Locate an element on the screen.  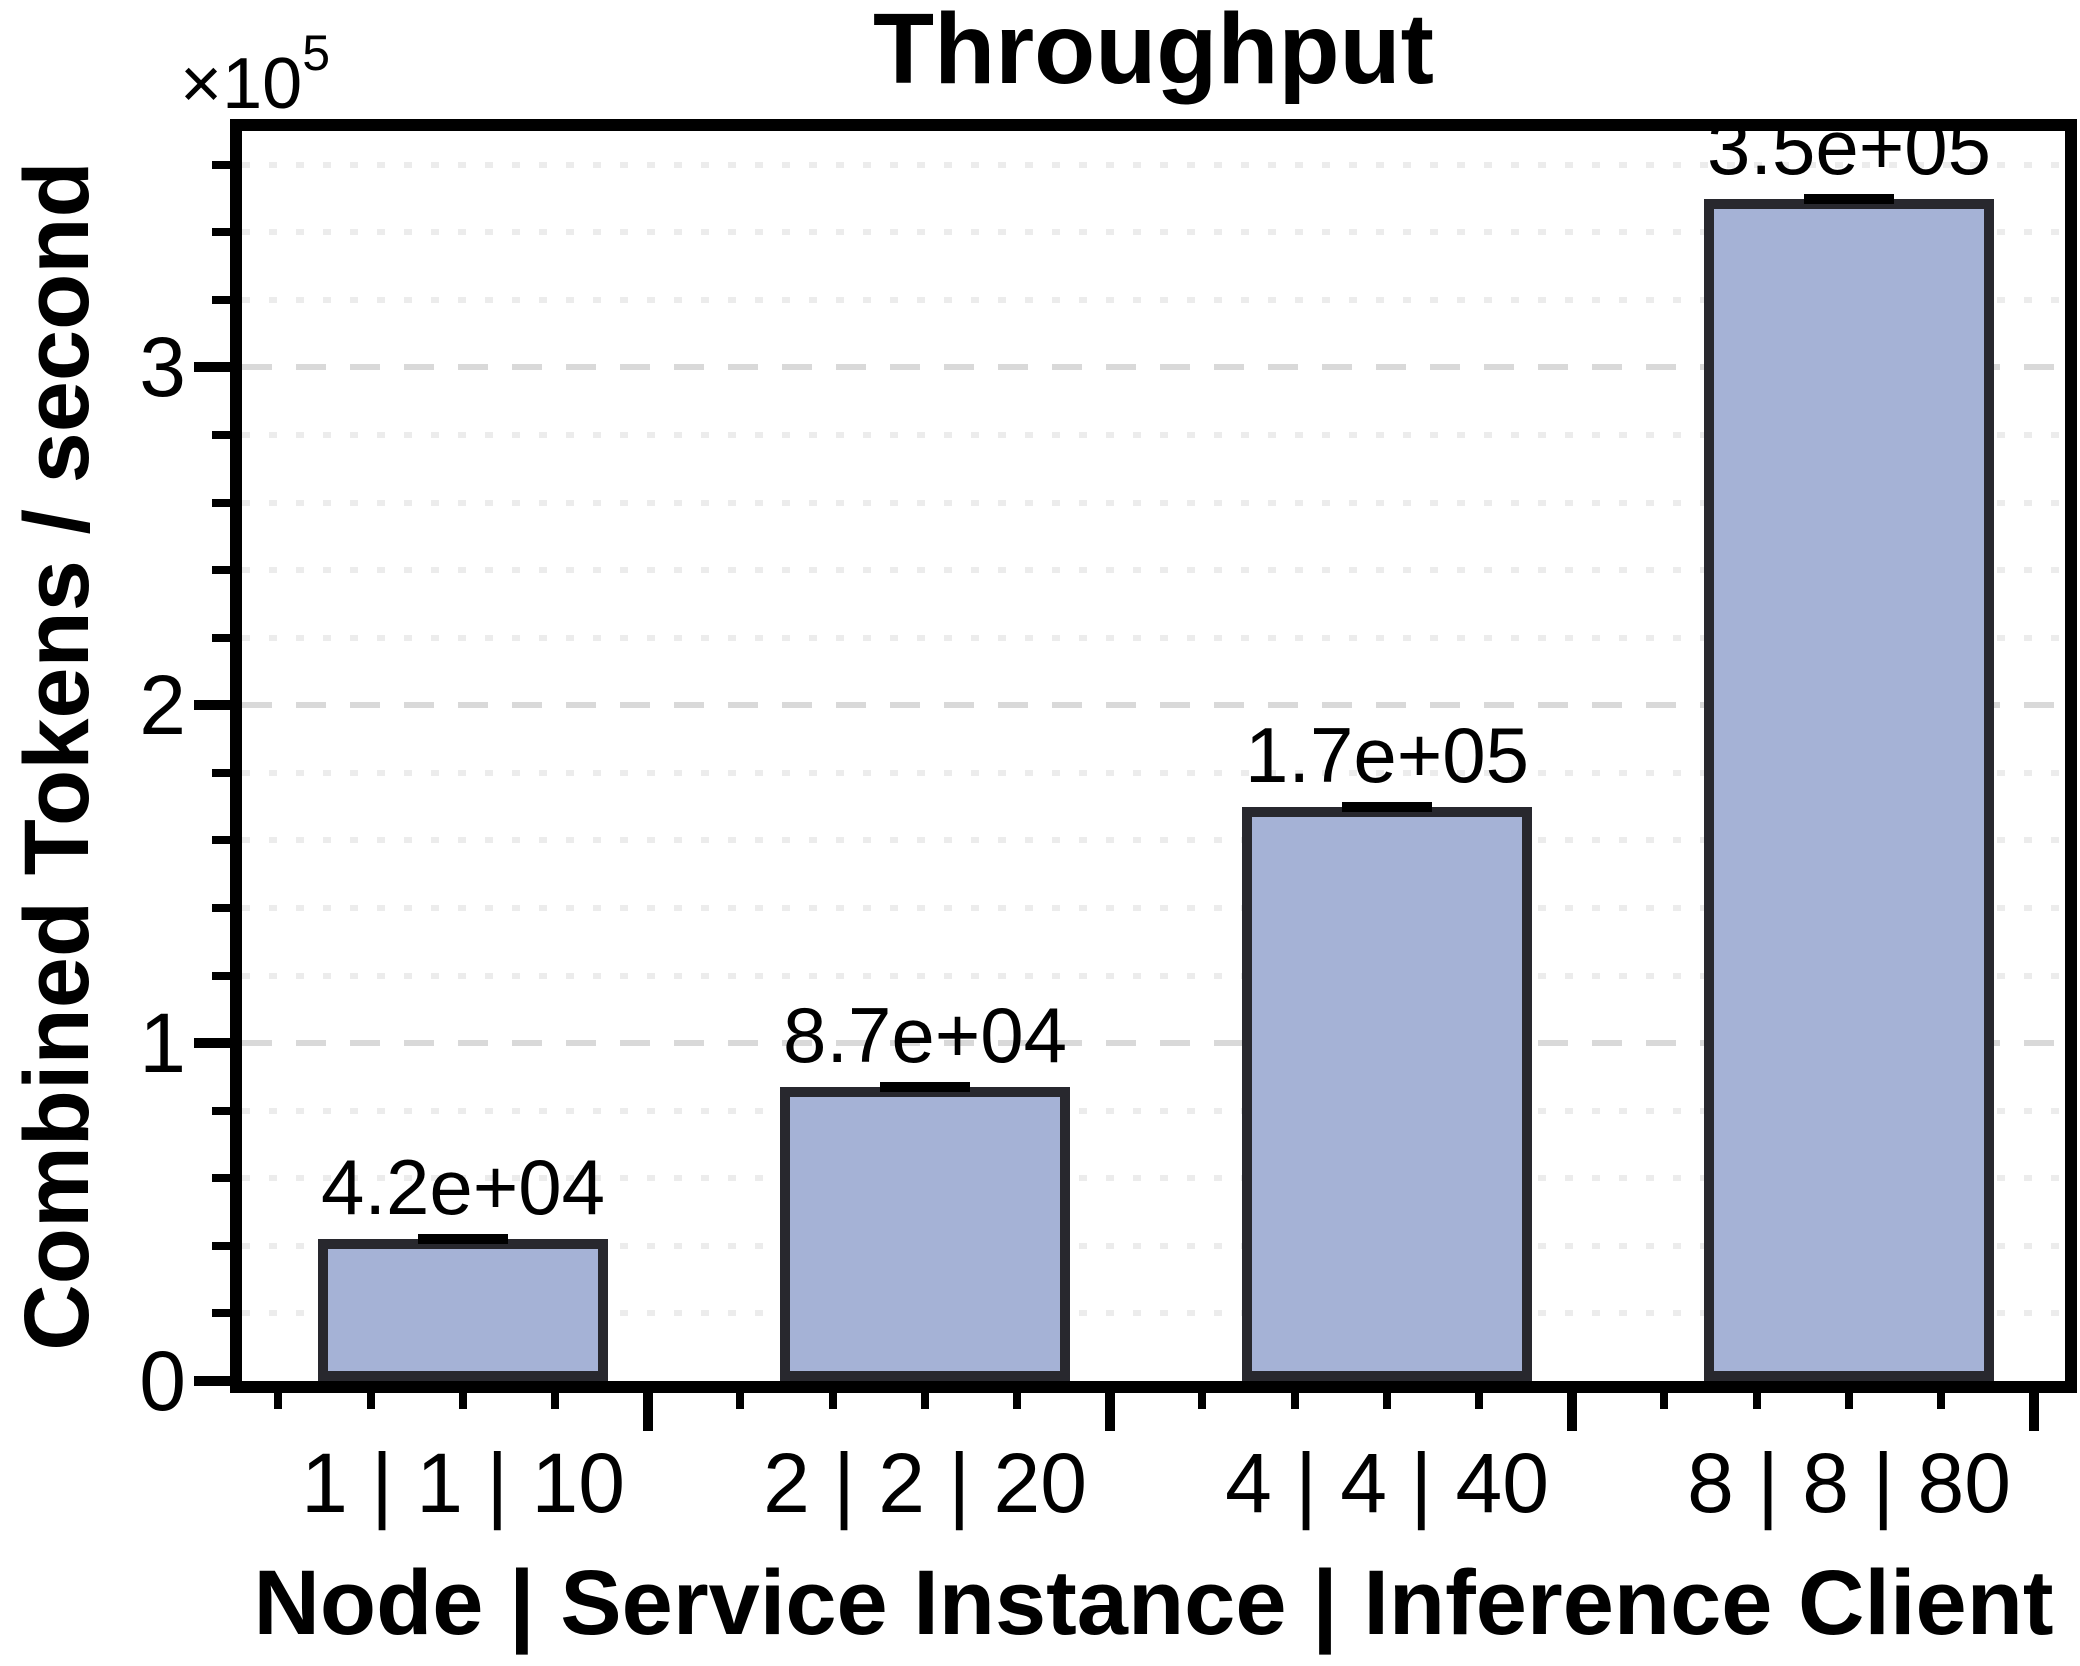
bar-value-label: 4.2e+04 is located at coordinates (463, 1187).